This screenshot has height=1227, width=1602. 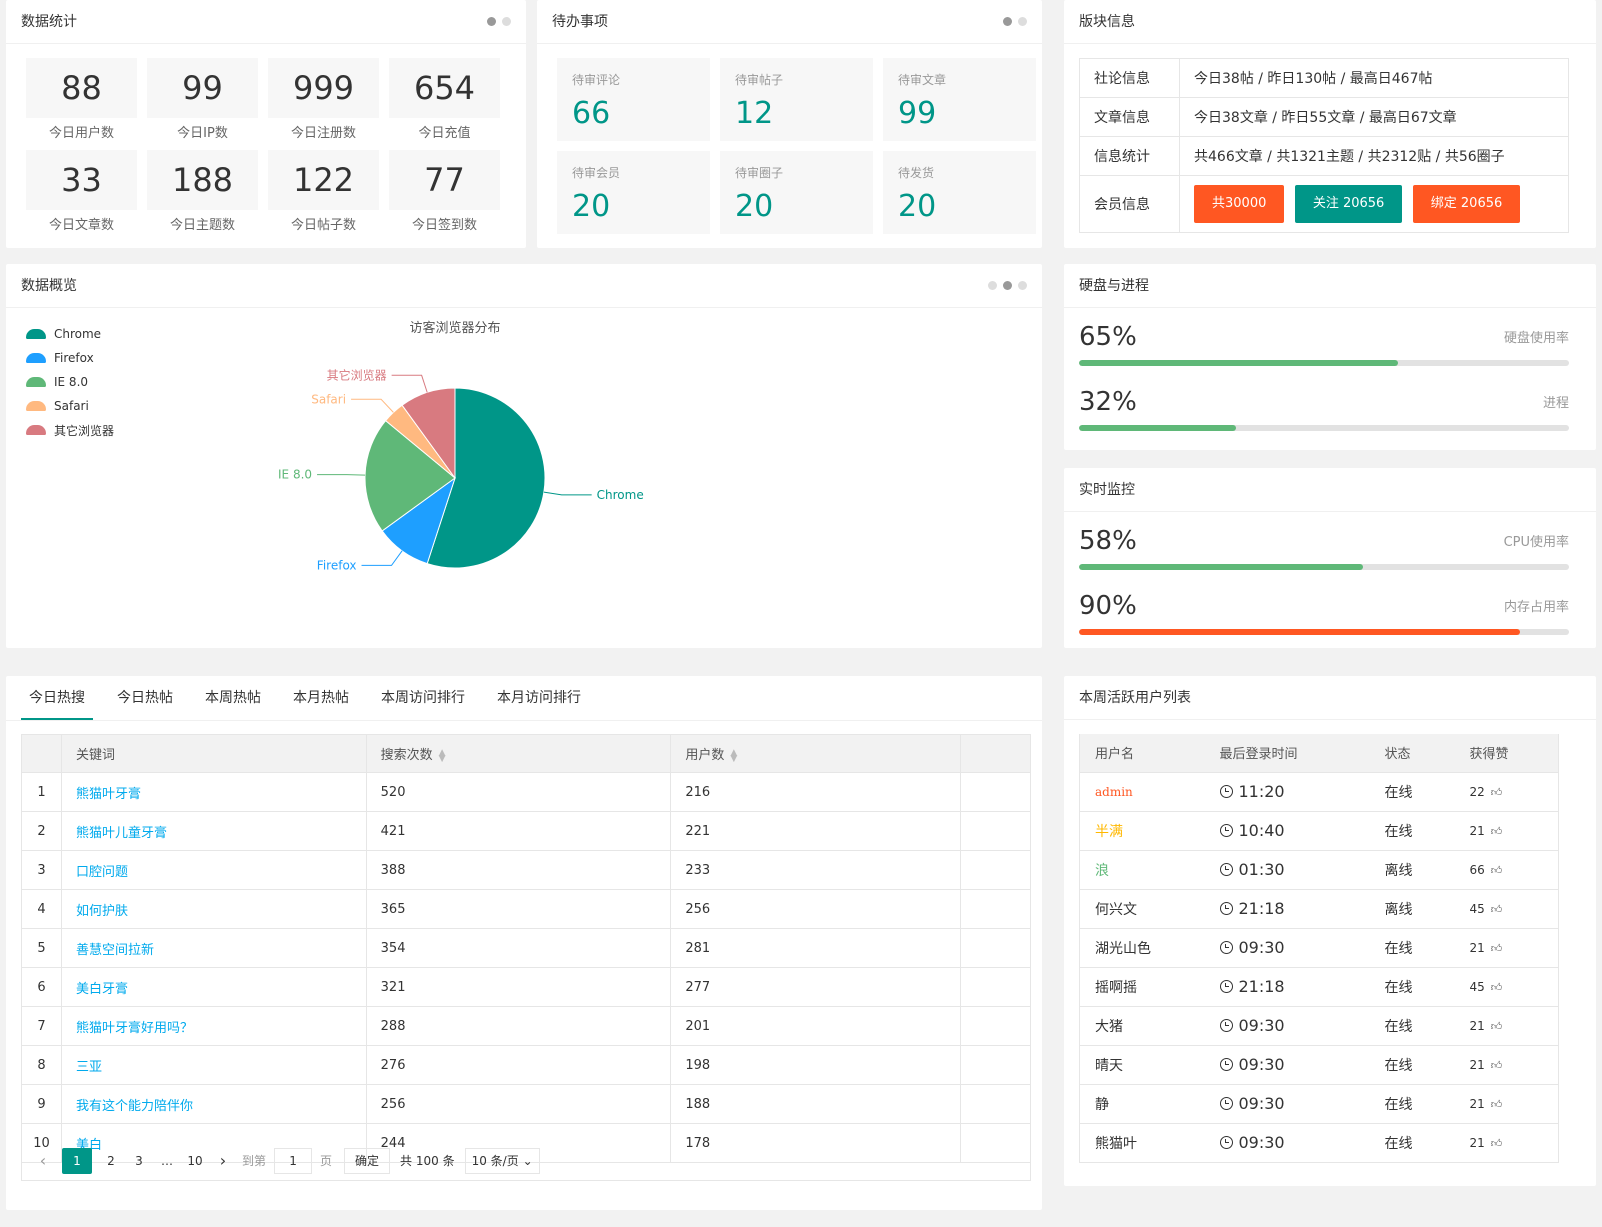 I want to click on tab-3: 本周热帖, so click(x=233, y=698).